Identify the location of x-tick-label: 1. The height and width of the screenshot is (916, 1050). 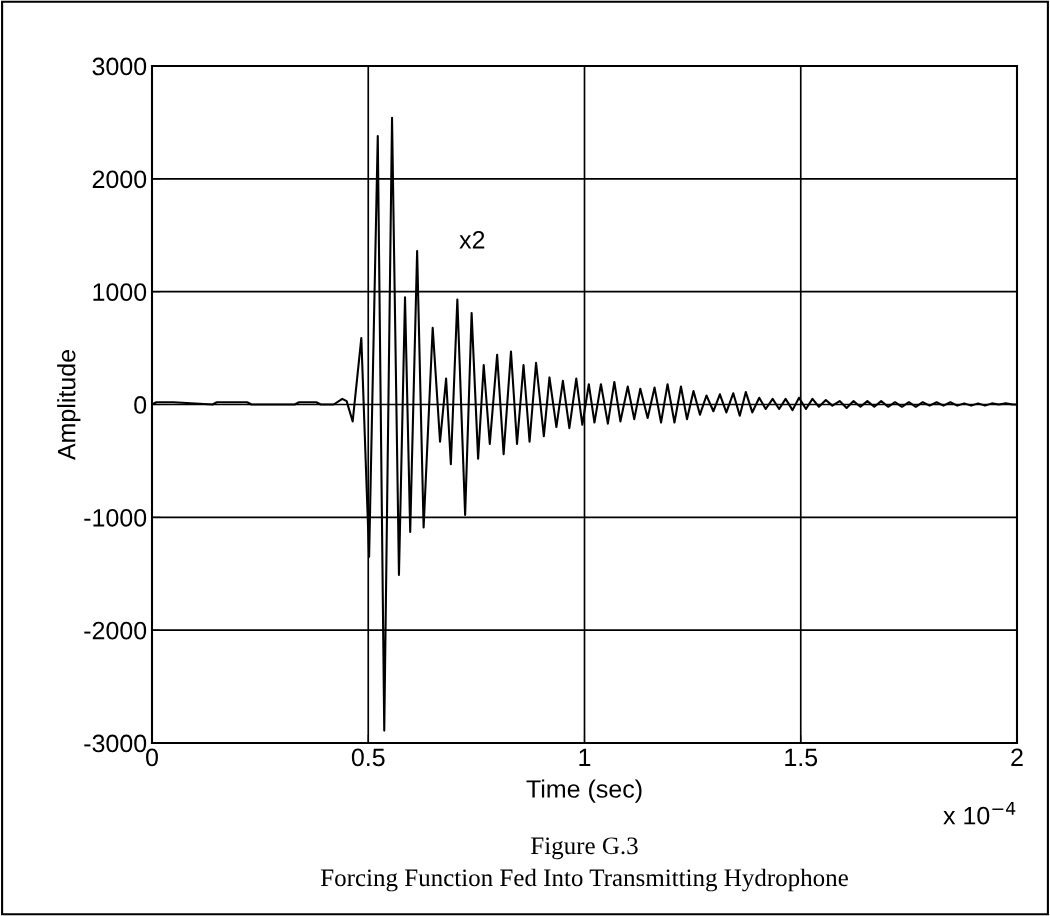
(585, 757).